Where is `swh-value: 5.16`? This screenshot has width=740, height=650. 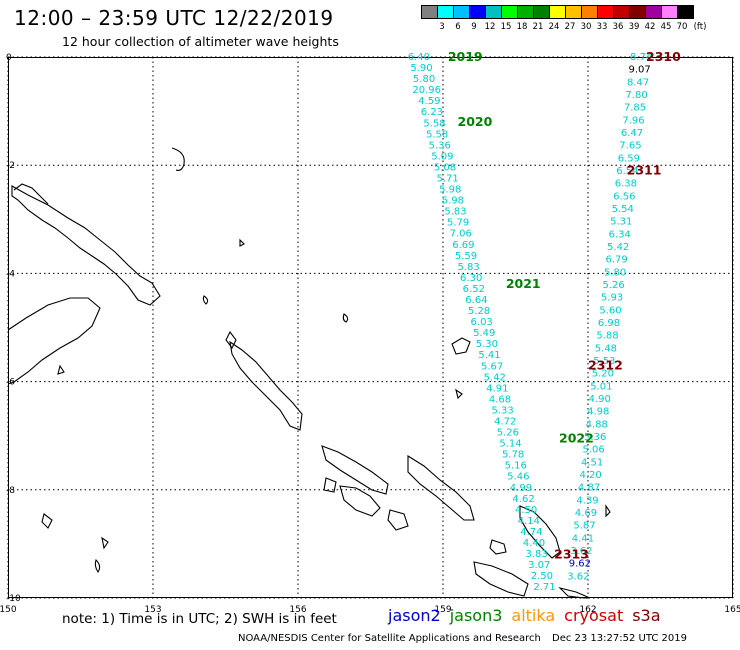
swh-value: 5.16 is located at coordinates (516, 466).